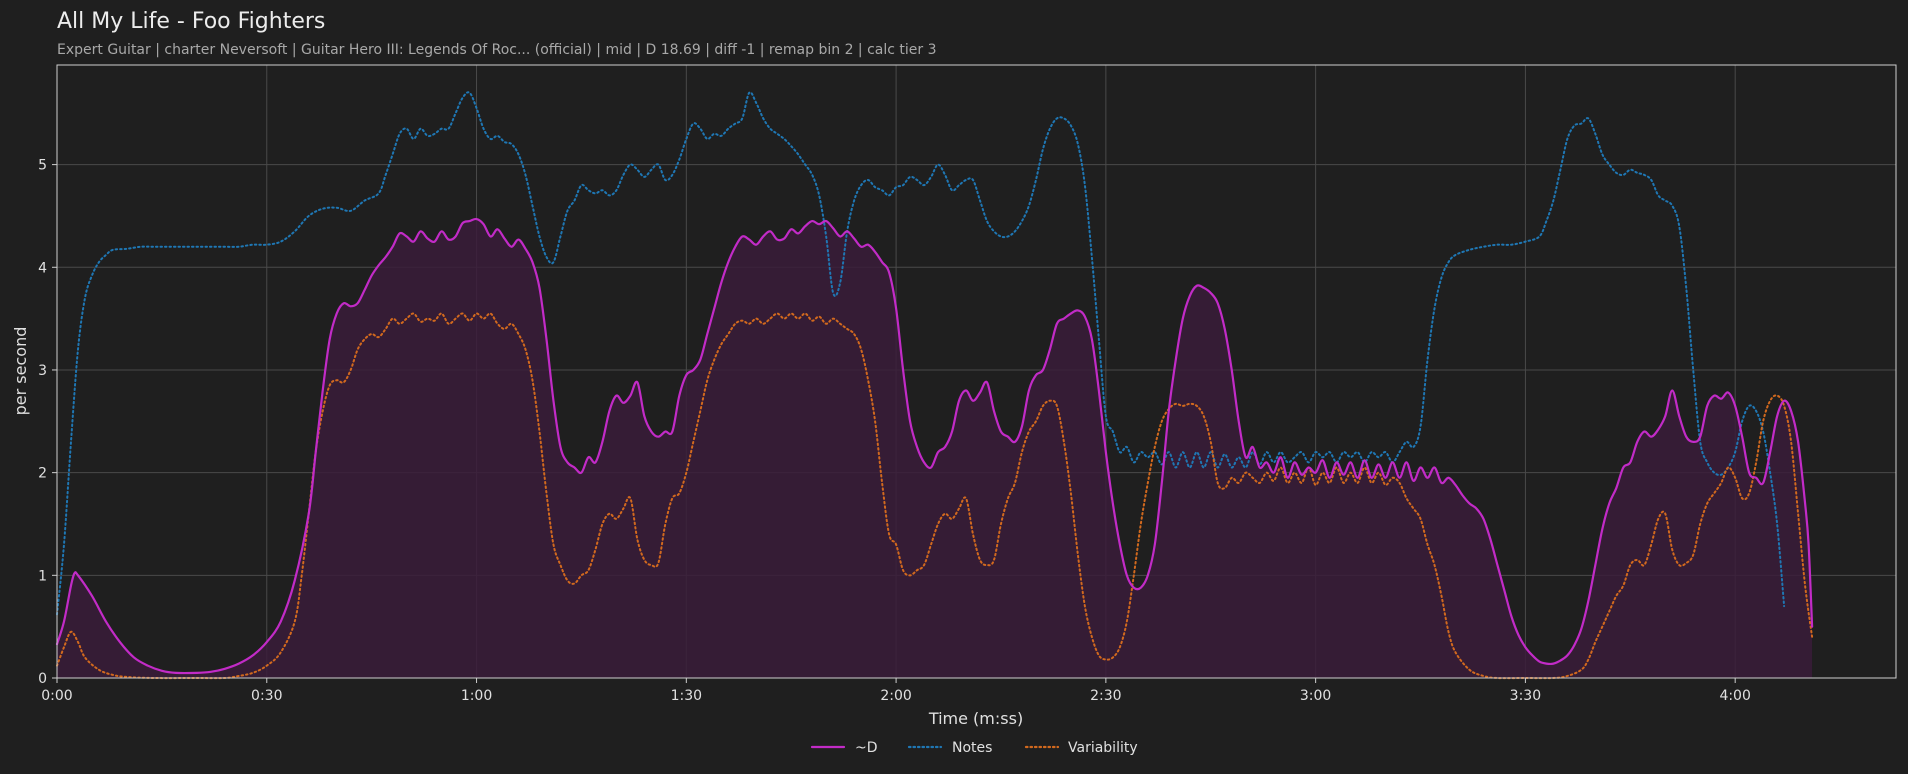 The image size is (1908, 774). Describe the element at coordinates (56, 696) in the screenshot. I see `x-tick-label: 0:00` at that location.